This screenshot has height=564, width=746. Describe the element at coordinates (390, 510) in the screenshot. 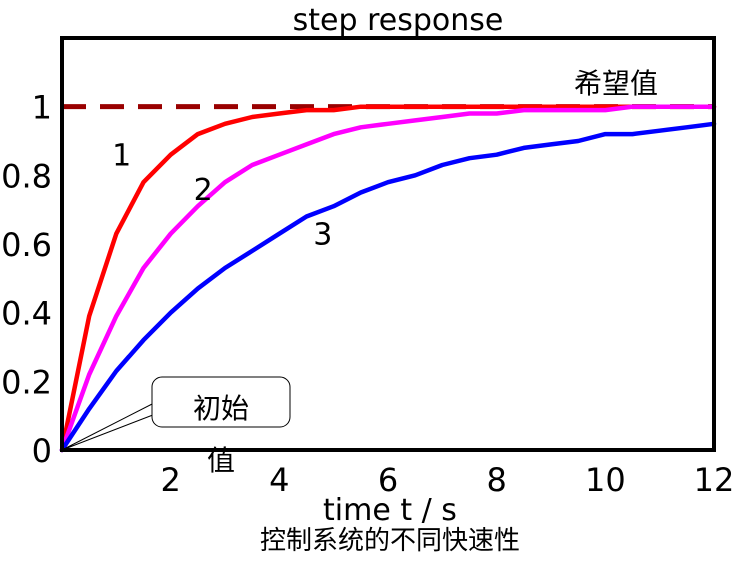

I see `x-axis-label: time t / s` at that location.